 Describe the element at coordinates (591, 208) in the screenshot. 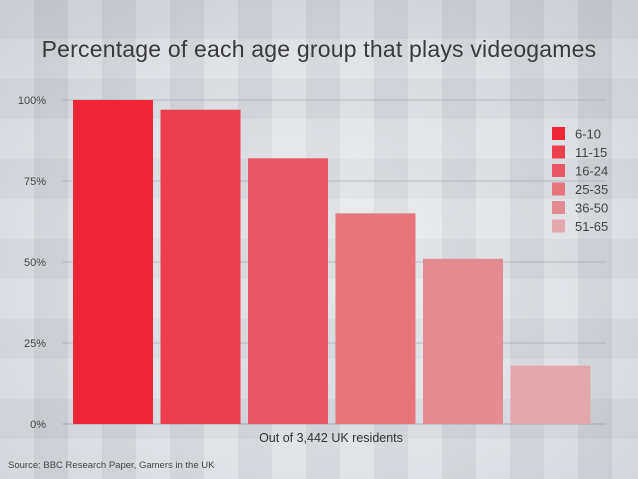

I see `legend-label: 36-50` at that location.